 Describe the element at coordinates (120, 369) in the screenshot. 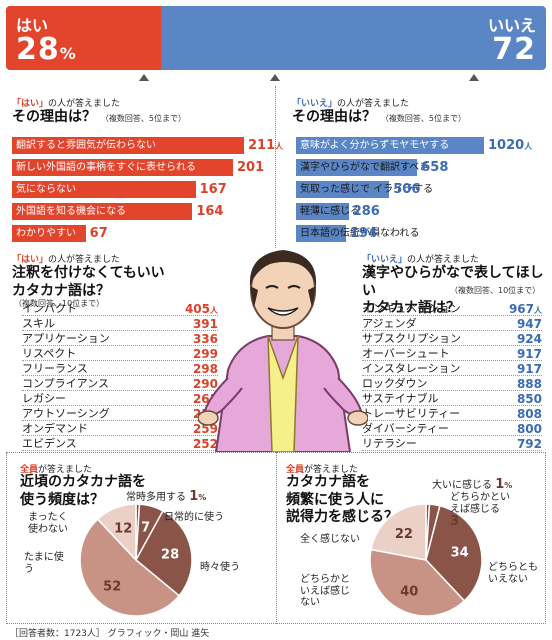

I see `ranking-row: フリーランス 298` at that location.